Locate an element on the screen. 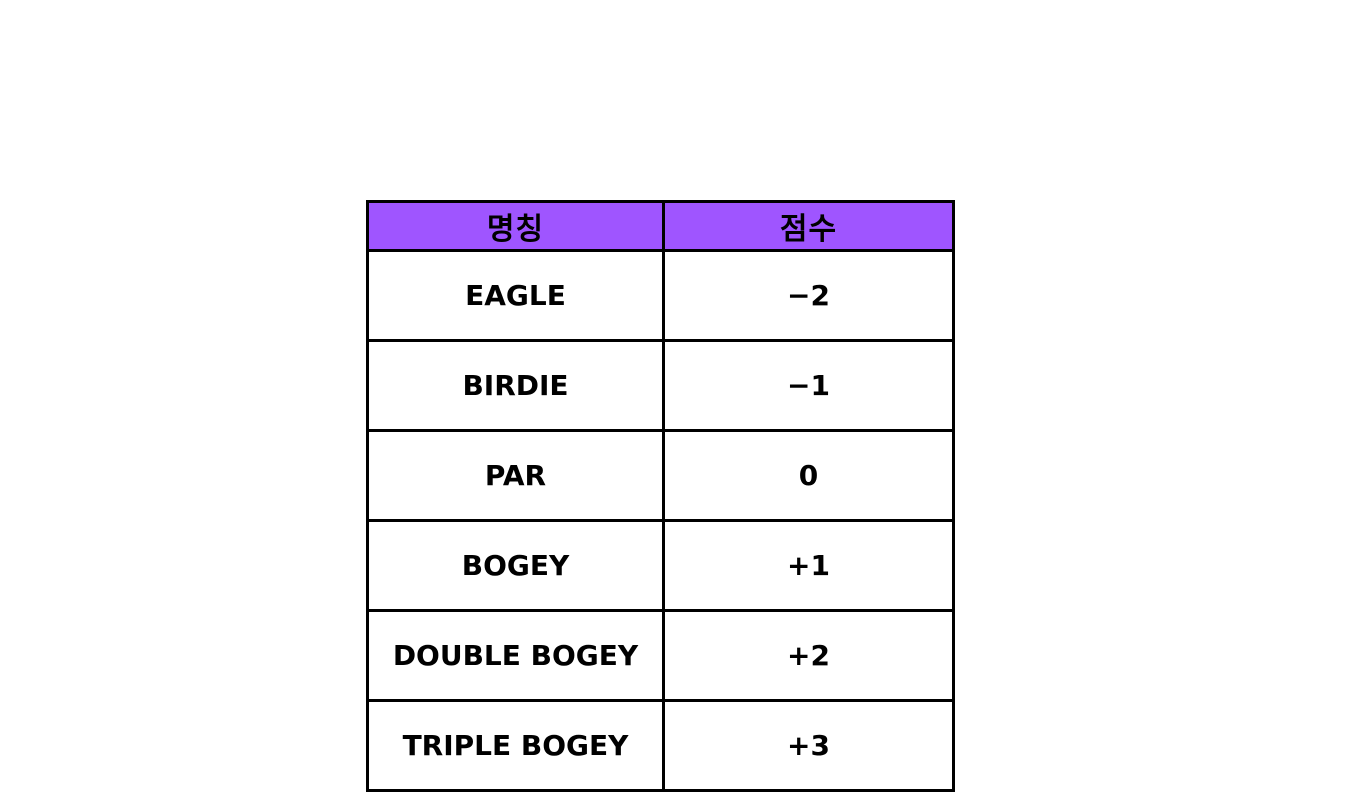 Image resolution: width=1347 pixels, height=799 pixels. header-row: 명칭 점수 is located at coordinates (660, 226).